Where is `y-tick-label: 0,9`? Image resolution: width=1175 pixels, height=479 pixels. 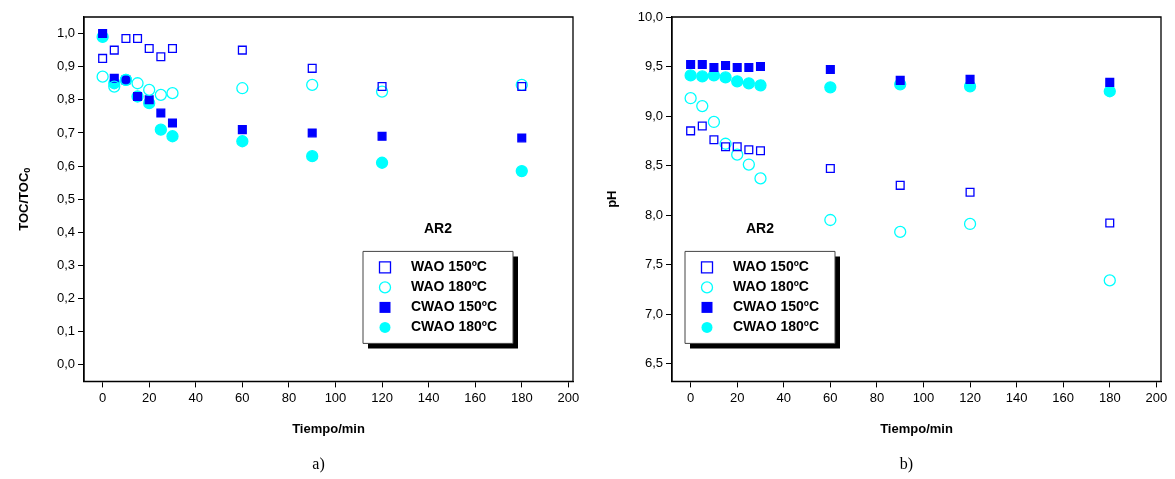
y-tick-label: 0,9 is located at coordinates (65, 66).